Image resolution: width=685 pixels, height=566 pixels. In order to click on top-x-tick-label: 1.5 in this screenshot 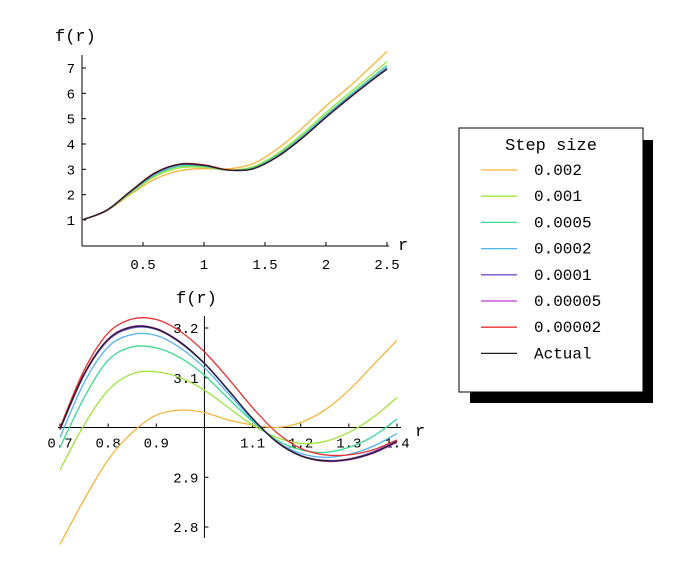, I will do `click(264, 266)`.